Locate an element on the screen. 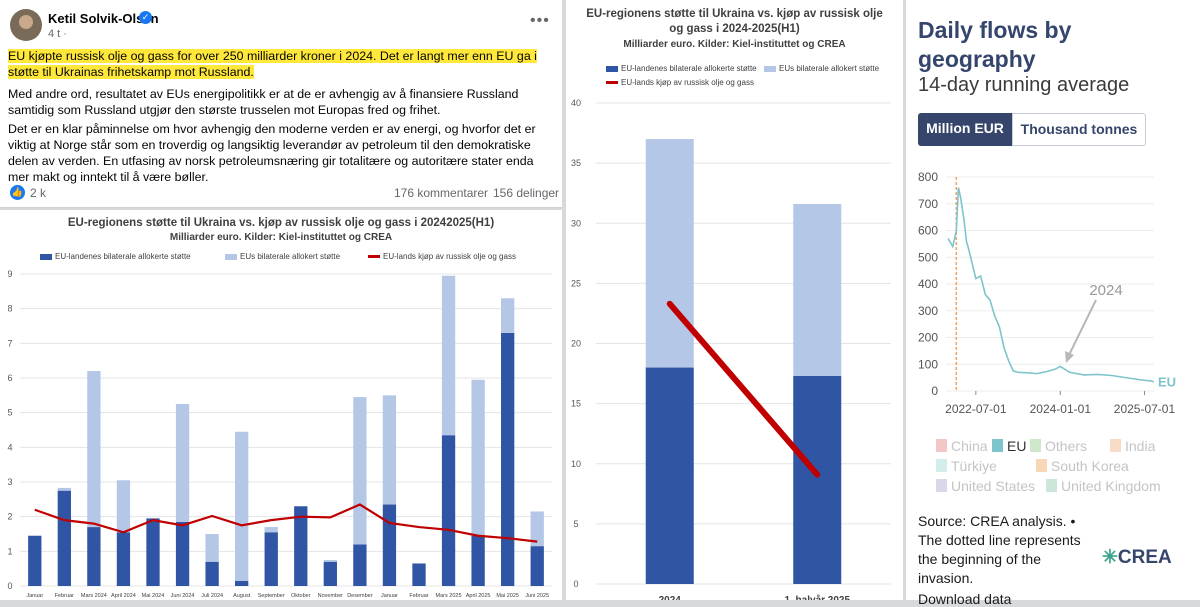 The height and width of the screenshot is (607, 1200). x-tick-label: Juli 2024 is located at coordinates (212, 596).